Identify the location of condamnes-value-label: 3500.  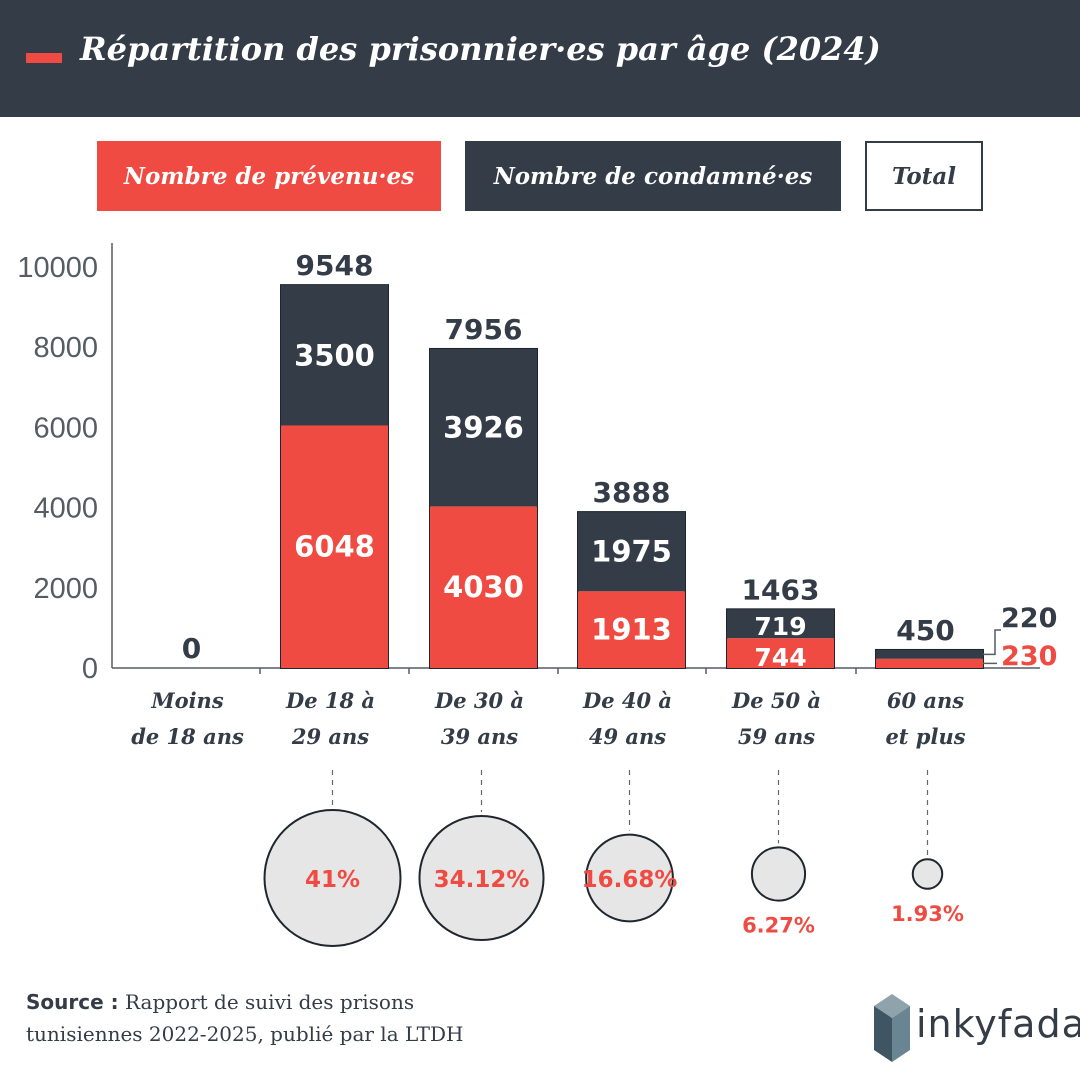
(334, 355).